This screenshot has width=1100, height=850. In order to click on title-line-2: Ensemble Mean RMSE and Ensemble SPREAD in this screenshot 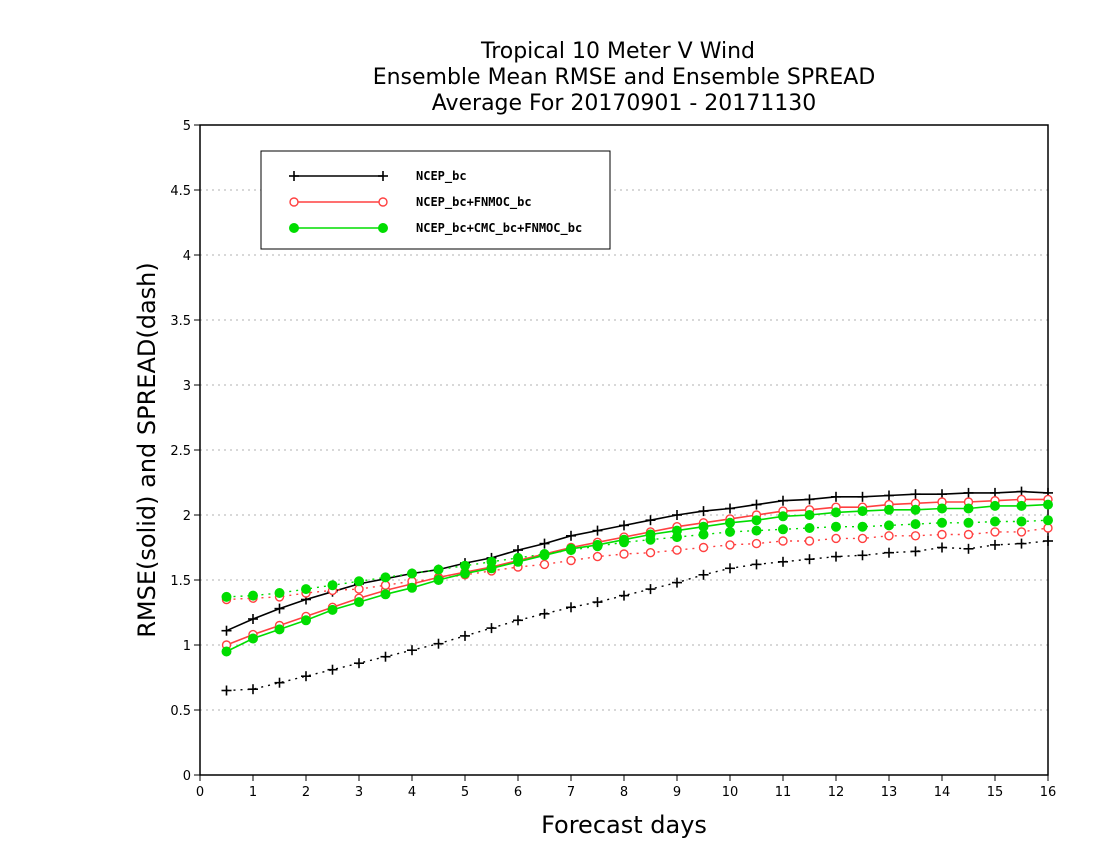, I will do `click(624, 77)`.